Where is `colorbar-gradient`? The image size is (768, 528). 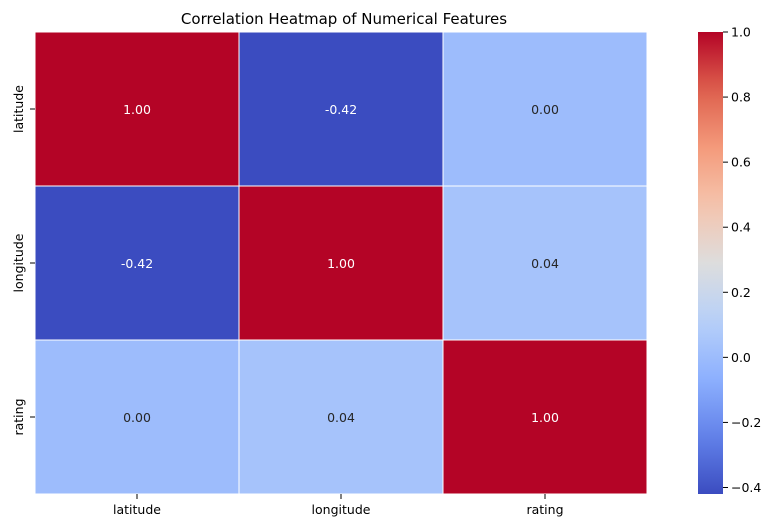
colorbar-gradient is located at coordinates (710, 263).